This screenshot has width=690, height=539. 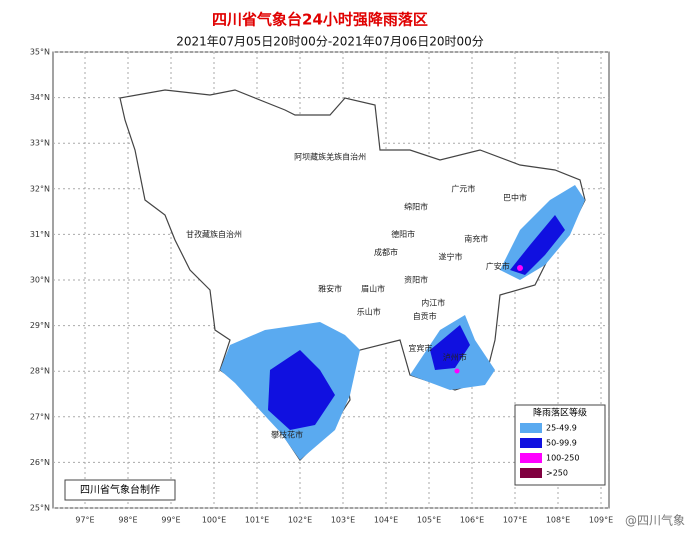 I want to click on place-label: 内江市, so click(x=433, y=302).